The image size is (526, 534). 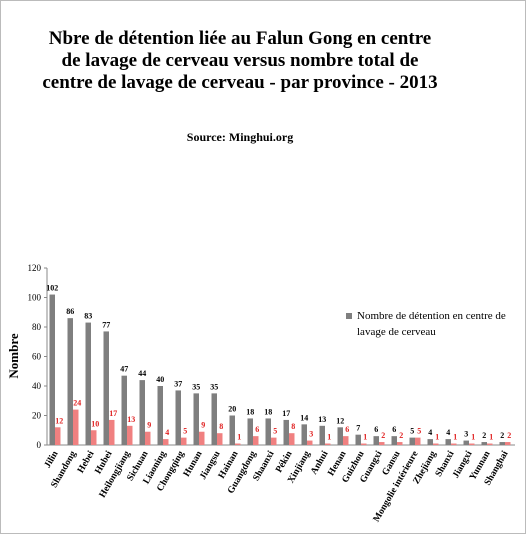 What do you see at coordinates (131, 419) in the screenshot?
I see `data-label: 13` at bounding box center [131, 419].